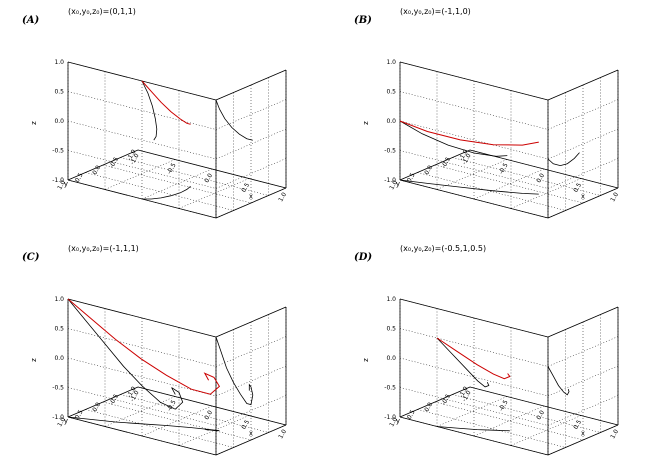 This screenshot has height=475, width=664. What do you see at coordinates (443, 248) in the screenshot?
I see `panel-title: (x₀,y₀,z₀)=(-0.5,1,0.5)` at bounding box center [443, 248].